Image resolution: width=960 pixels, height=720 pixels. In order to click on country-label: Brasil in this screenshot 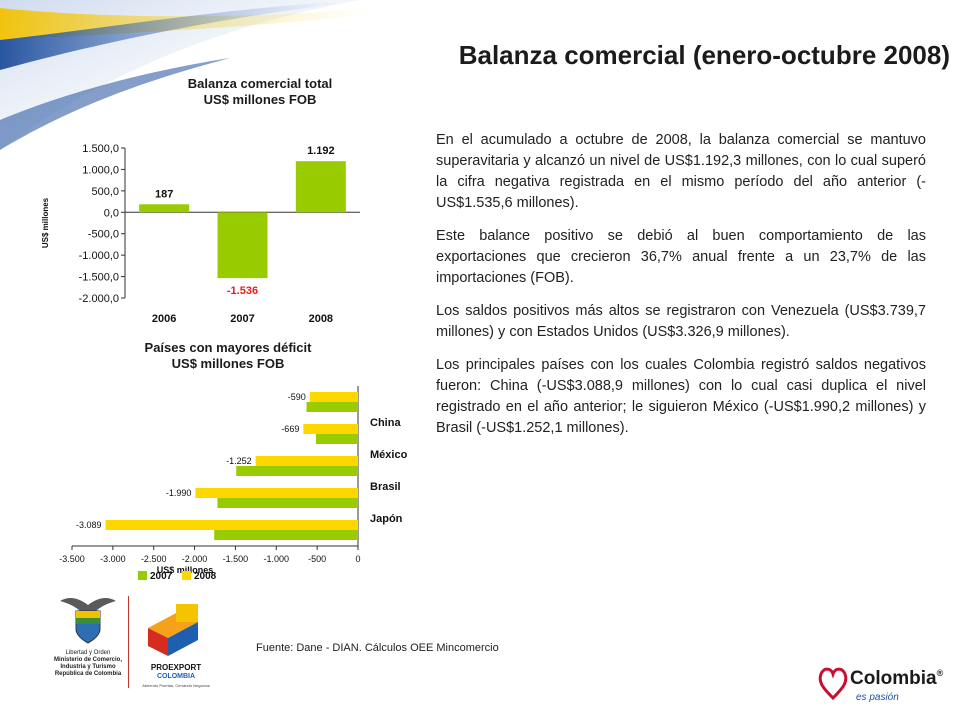, I will do `click(385, 487)`.